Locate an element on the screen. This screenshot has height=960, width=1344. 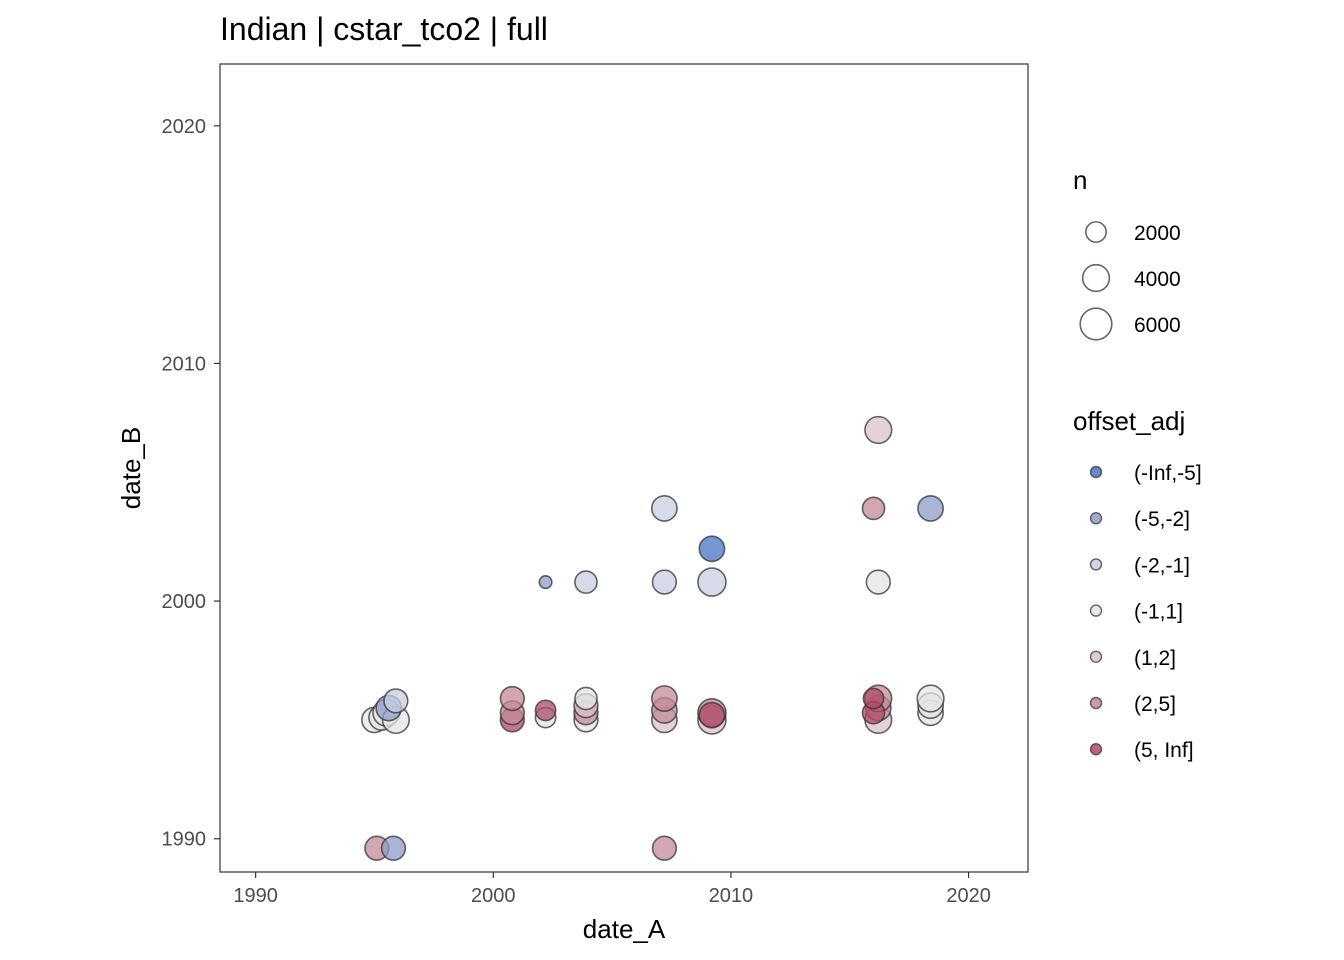
size-legend-title: n is located at coordinates (1080, 180).